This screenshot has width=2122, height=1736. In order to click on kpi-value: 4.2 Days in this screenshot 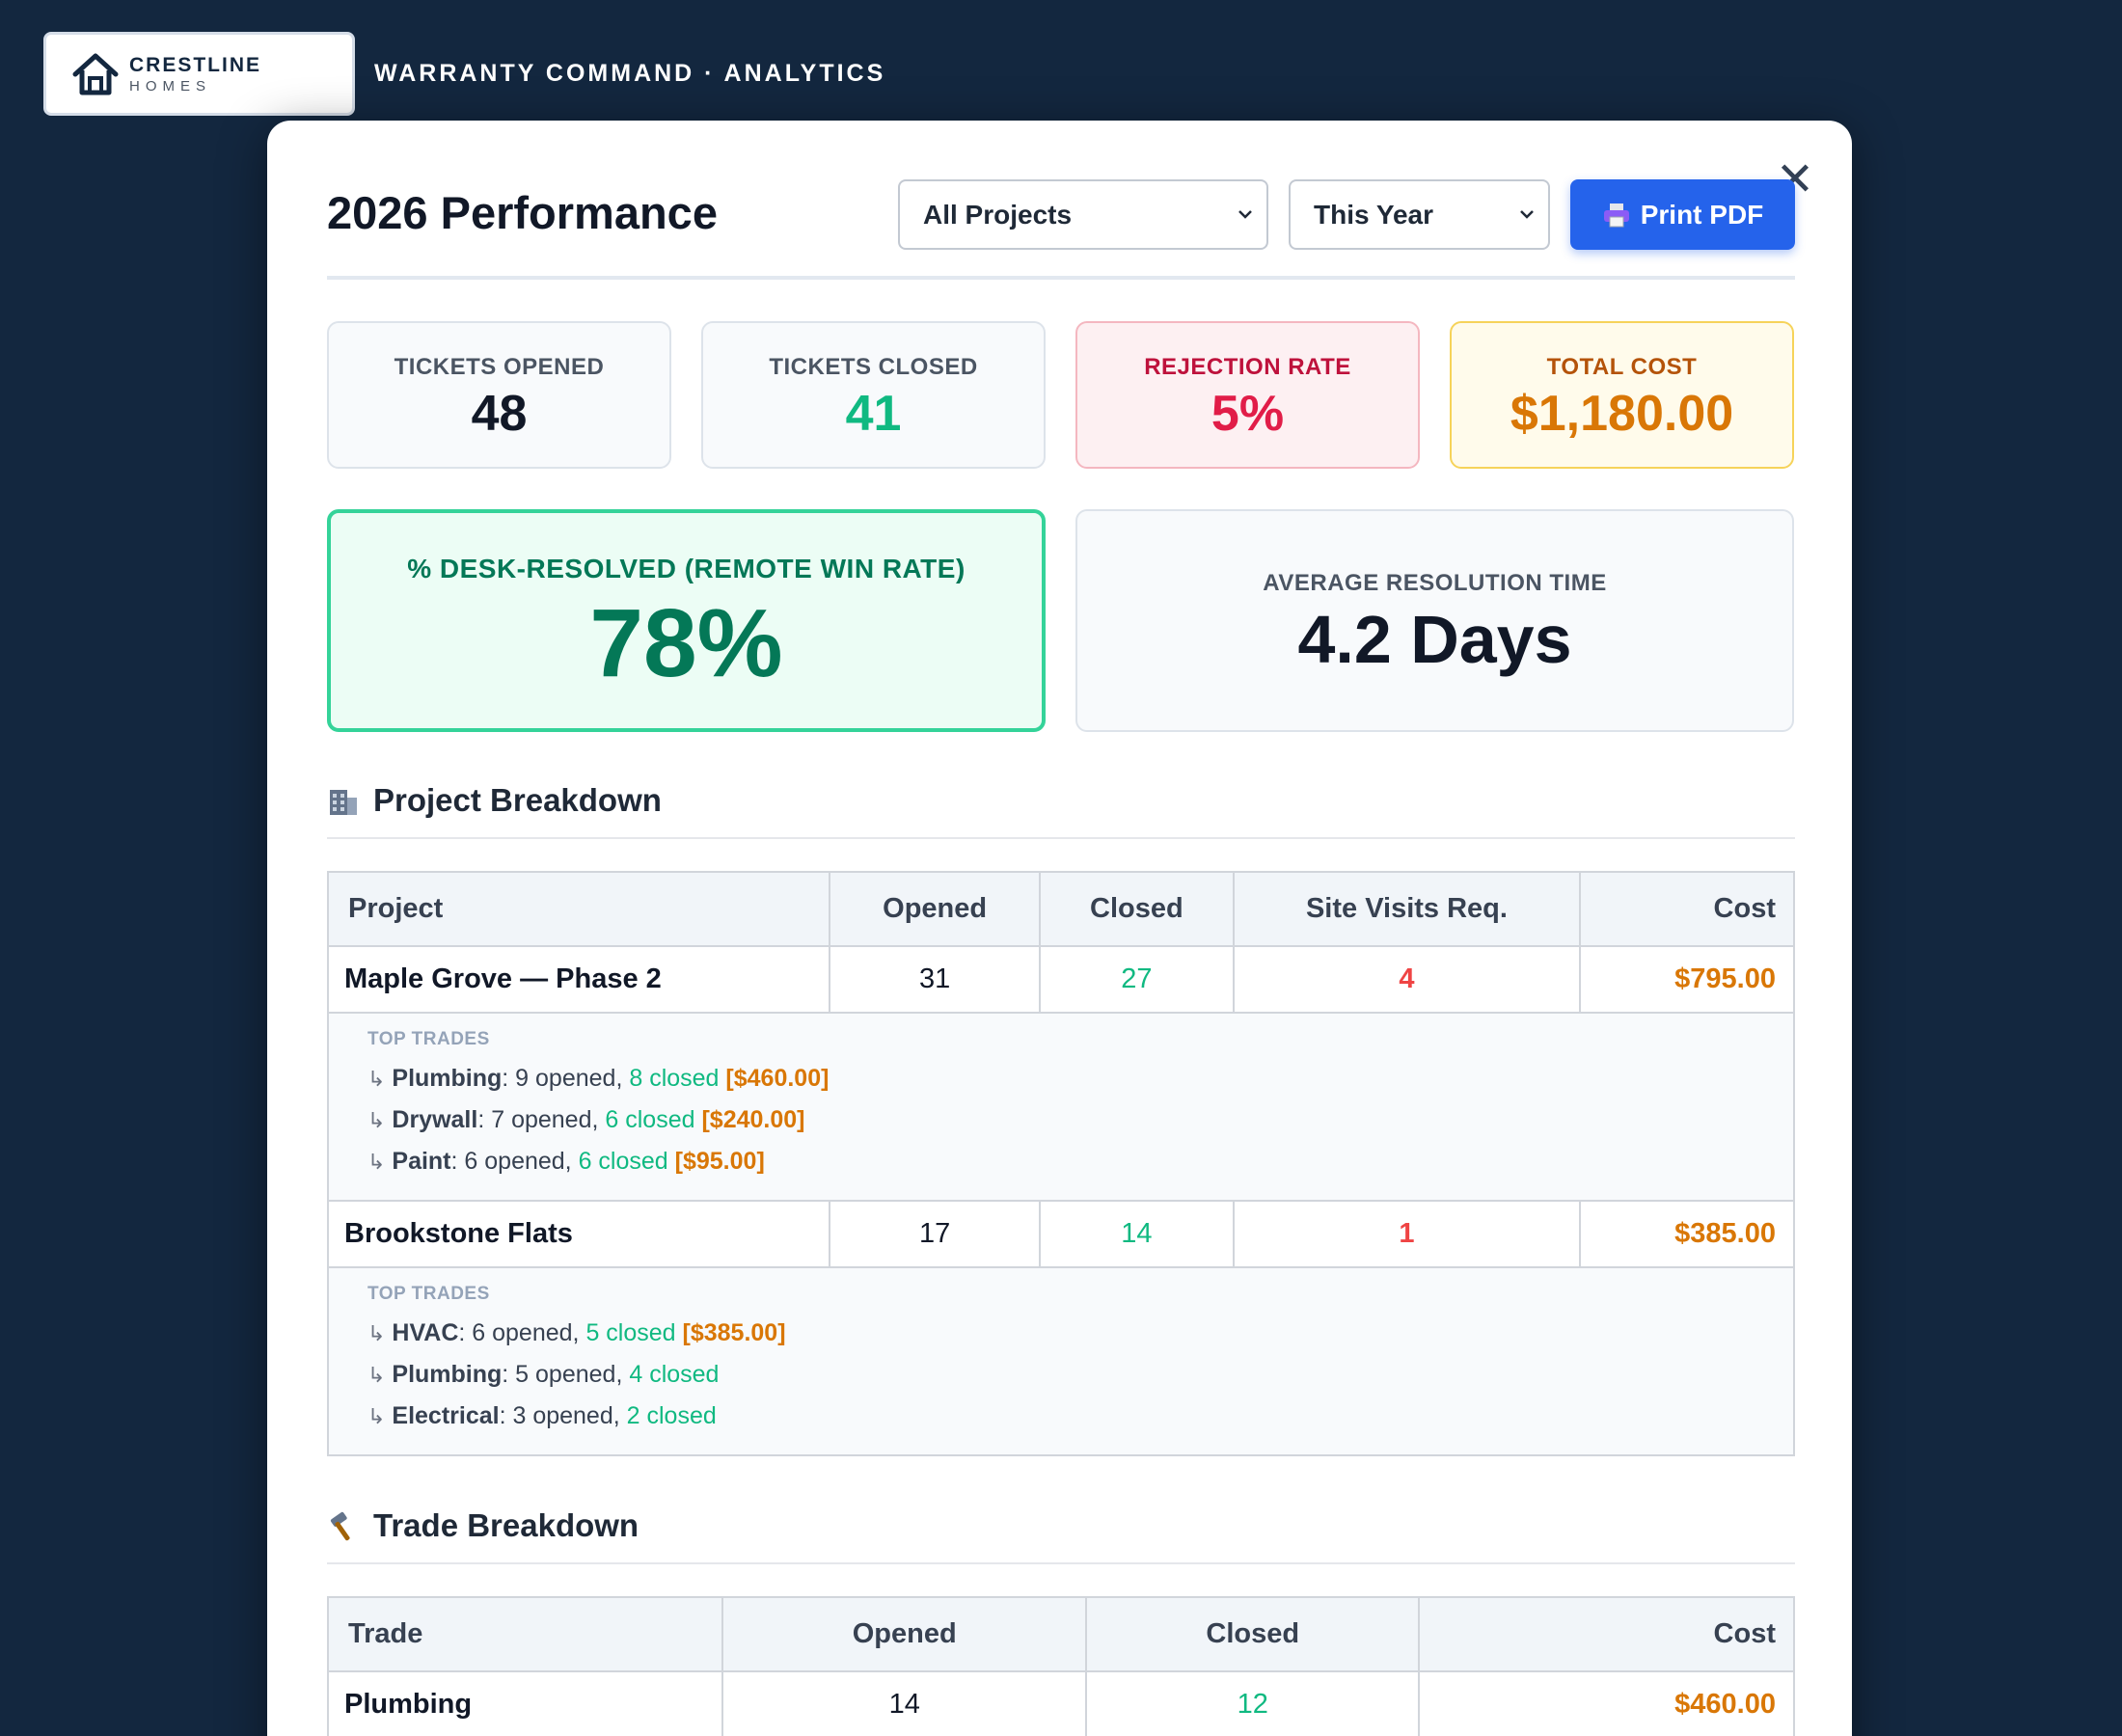, I will do `click(1435, 639)`.